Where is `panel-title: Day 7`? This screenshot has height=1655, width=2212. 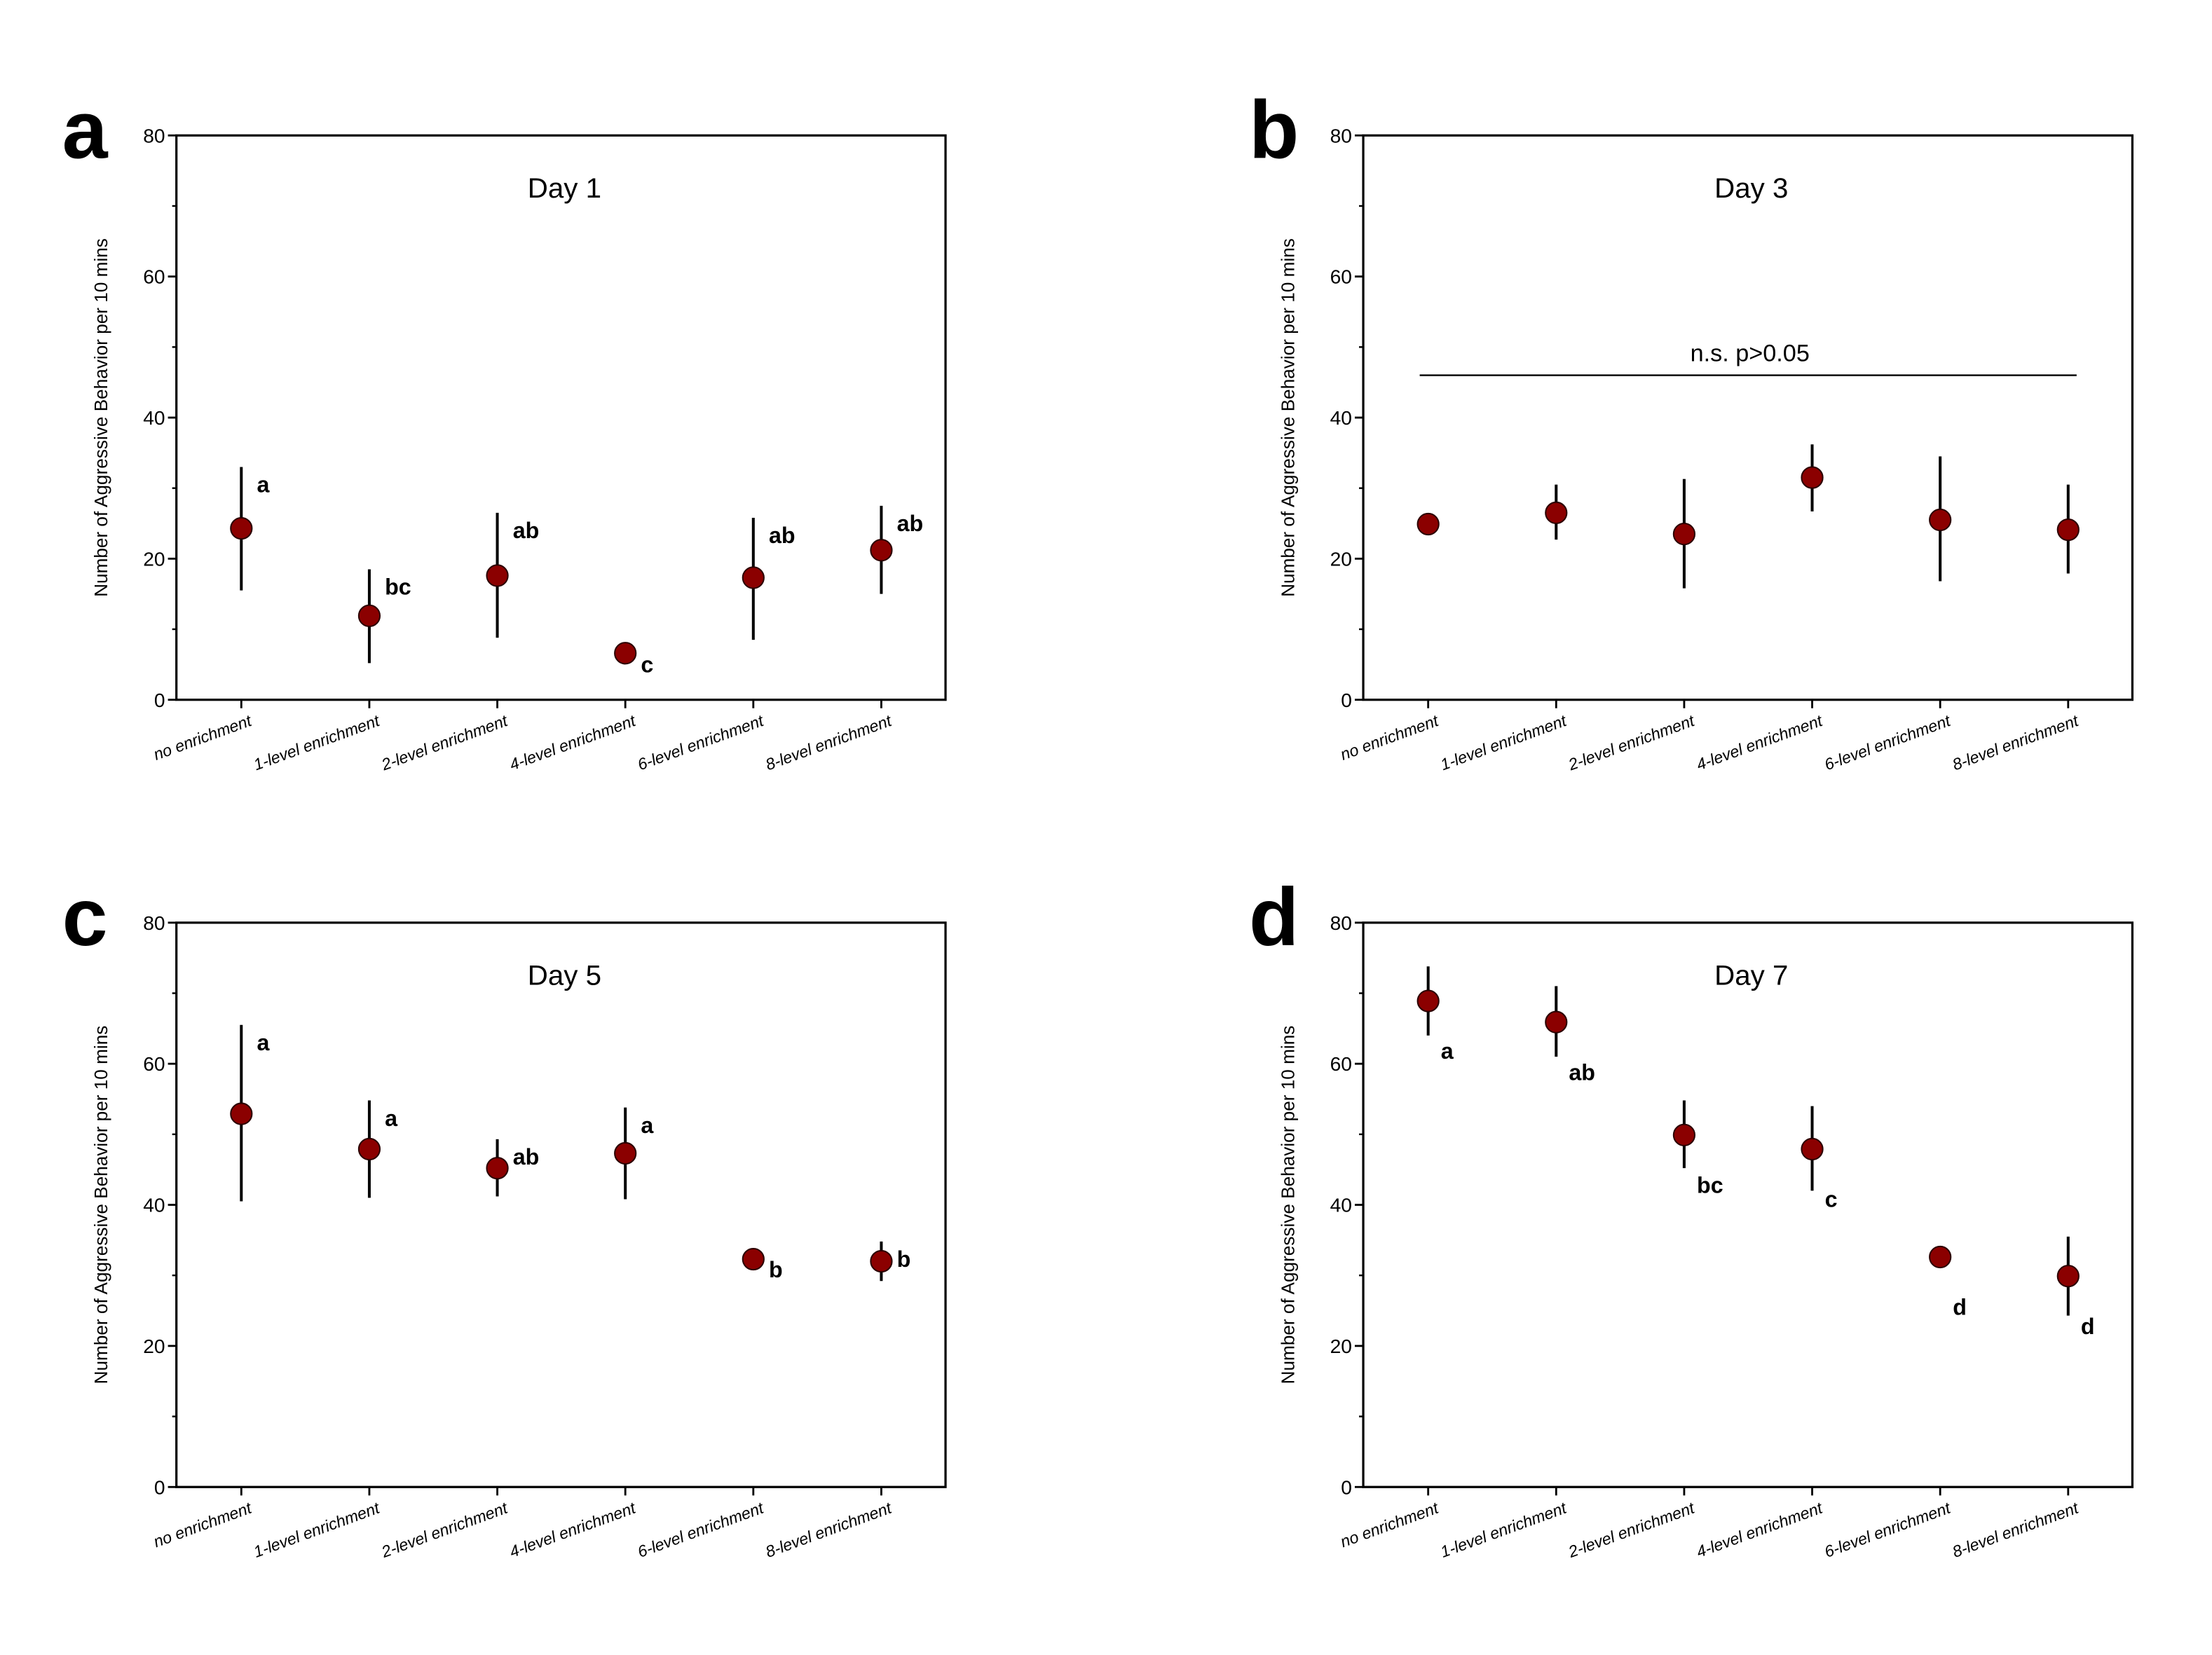
panel-title: Day 7 is located at coordinates (1751, 975).